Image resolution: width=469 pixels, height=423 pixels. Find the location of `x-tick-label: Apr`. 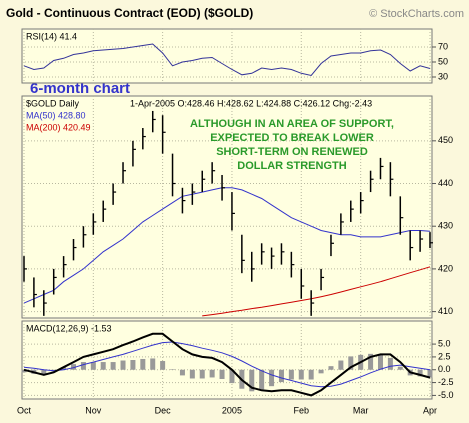

x-tick-label: Apr is located at coordinates (430, 410).